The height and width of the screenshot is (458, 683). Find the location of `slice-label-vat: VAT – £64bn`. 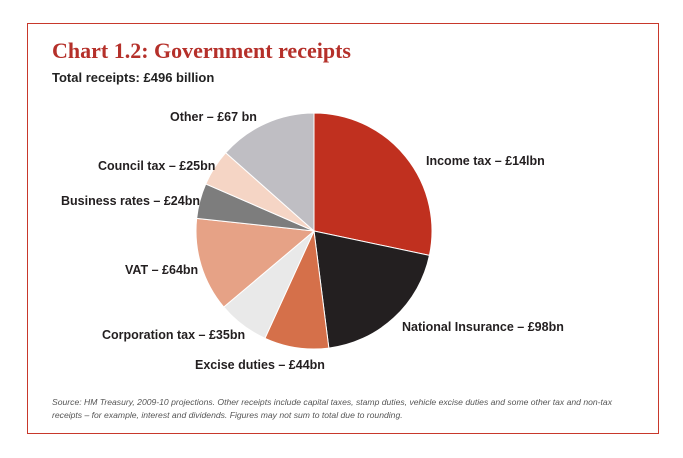

slice-label-vat: VAT – £64bn is located at coordinates (161, 270).